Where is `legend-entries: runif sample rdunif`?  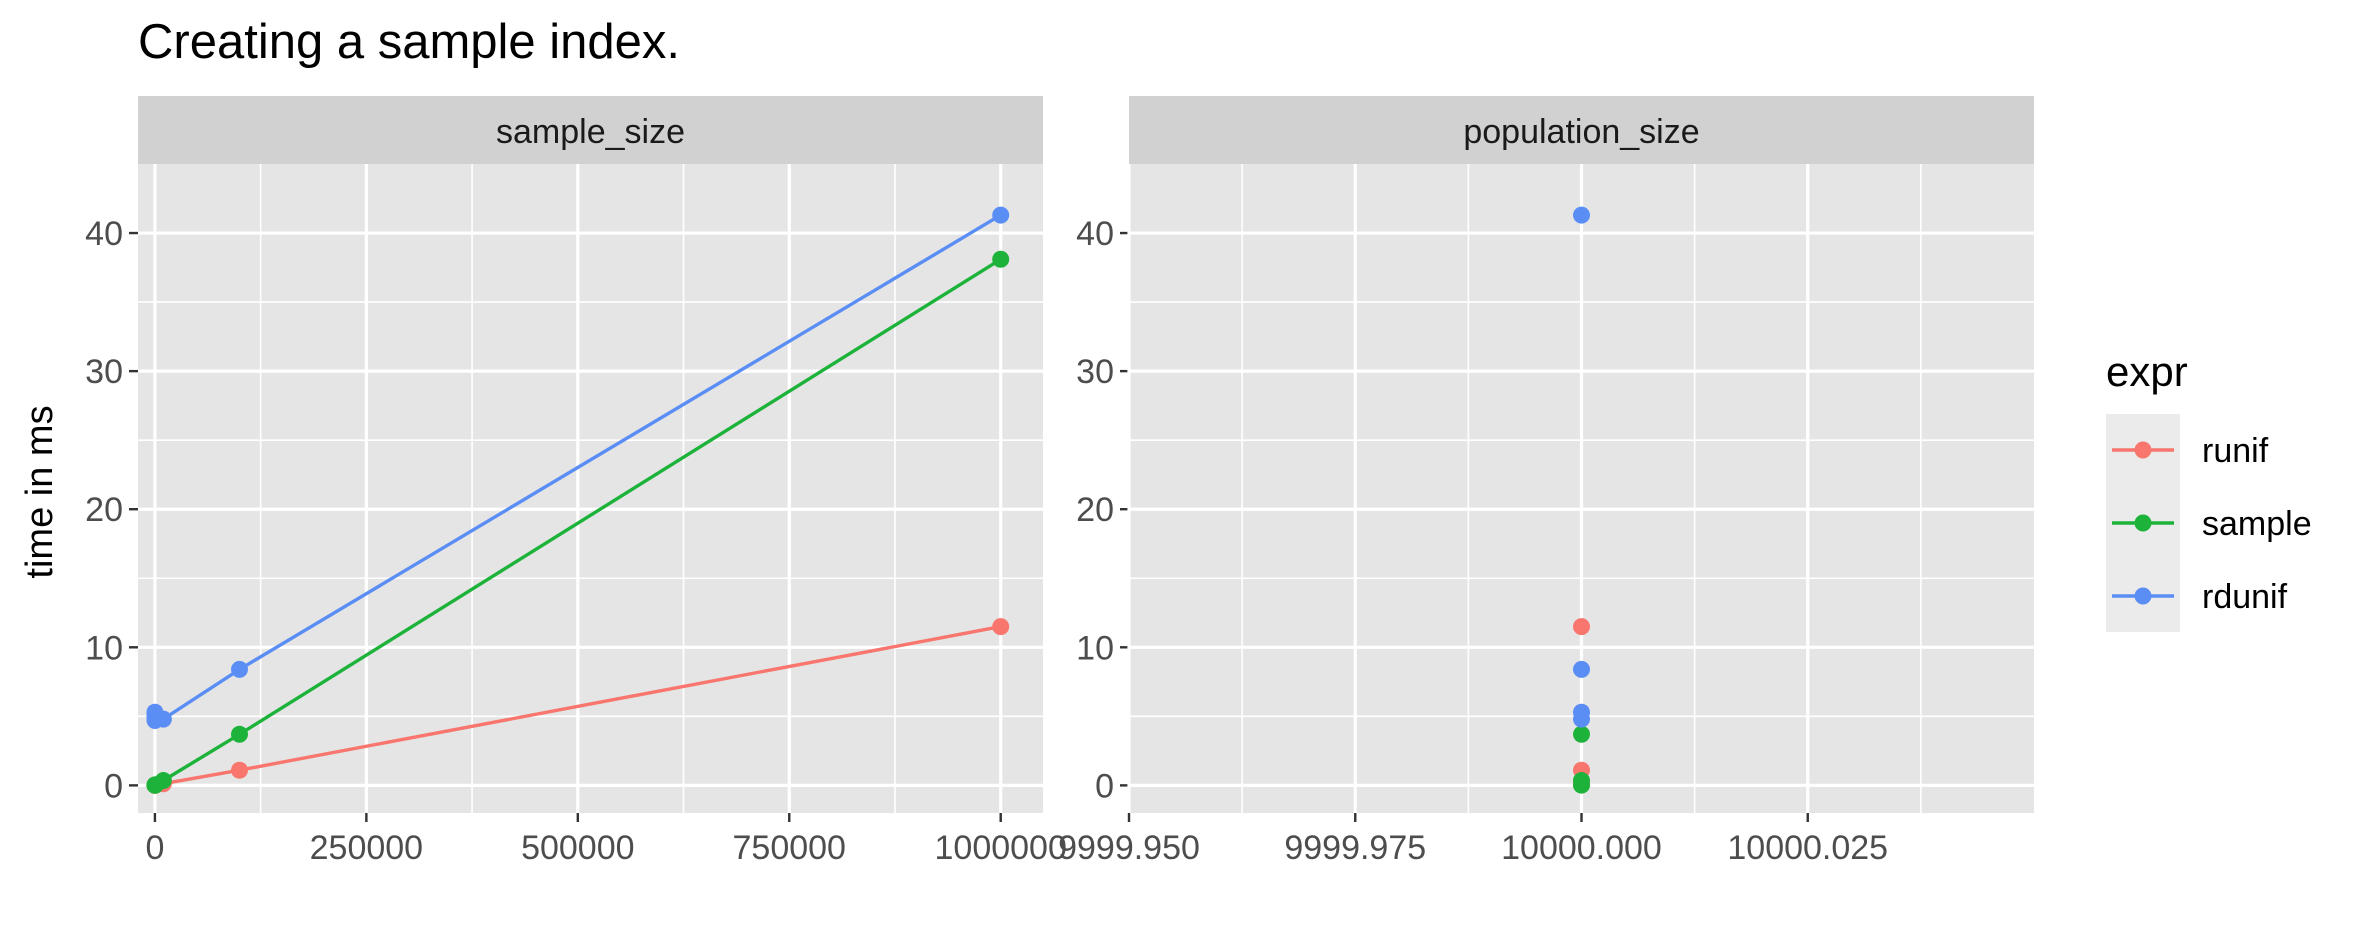
legend-entries: runif sample rdunif is located at coordinates (2212, 524).